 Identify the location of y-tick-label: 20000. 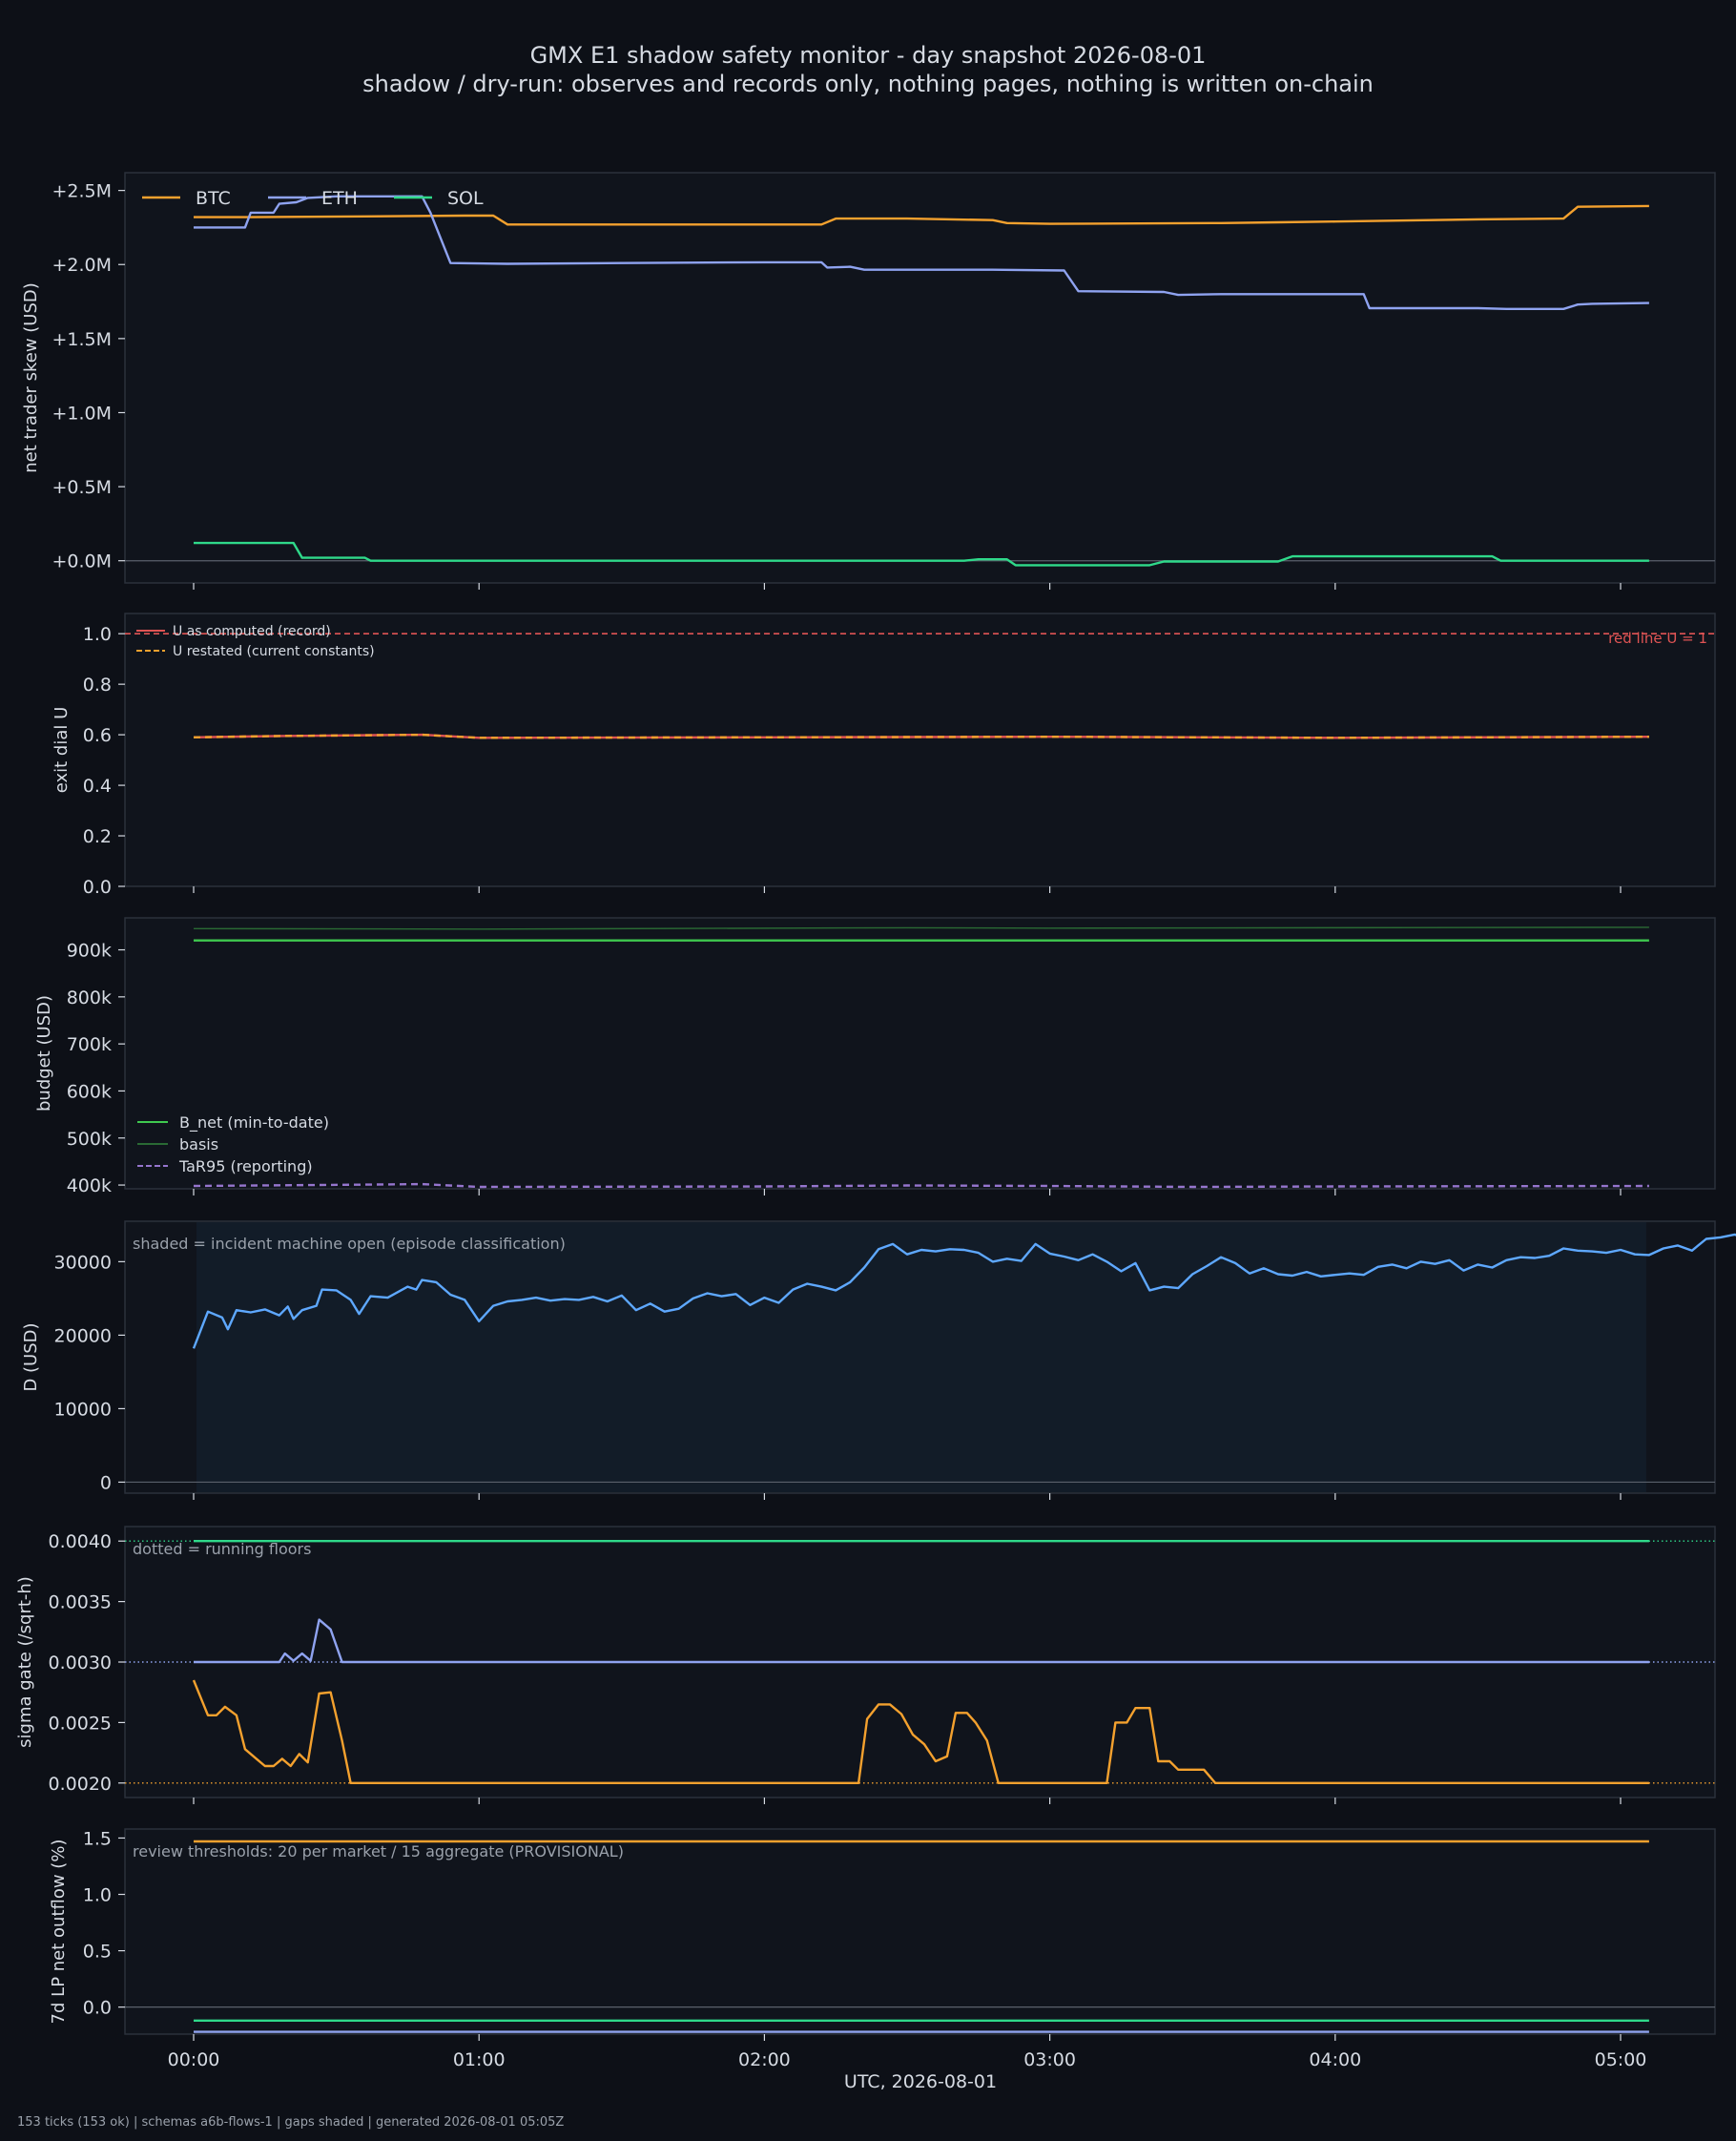
(83, 1335).